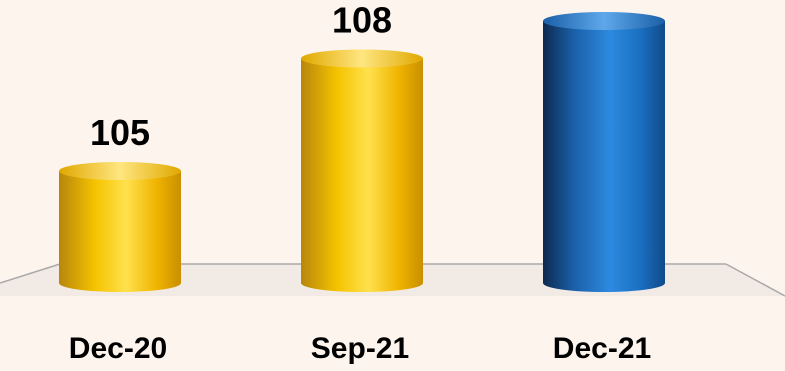 Image resolution: width=785 pixels, height=371 pixels. Describe the element at coordinates (604, 1) in the screenshot. I see `data-label: 109` at that location.